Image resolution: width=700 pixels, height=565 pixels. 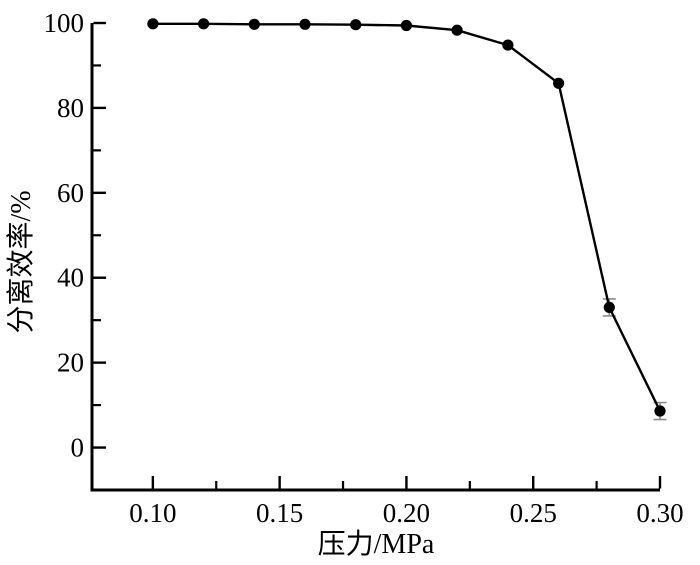 What do you see at coordinates (70, 278) in the screenshot?
I see `y-tick-label: 40` at bounding box center [70, 278].